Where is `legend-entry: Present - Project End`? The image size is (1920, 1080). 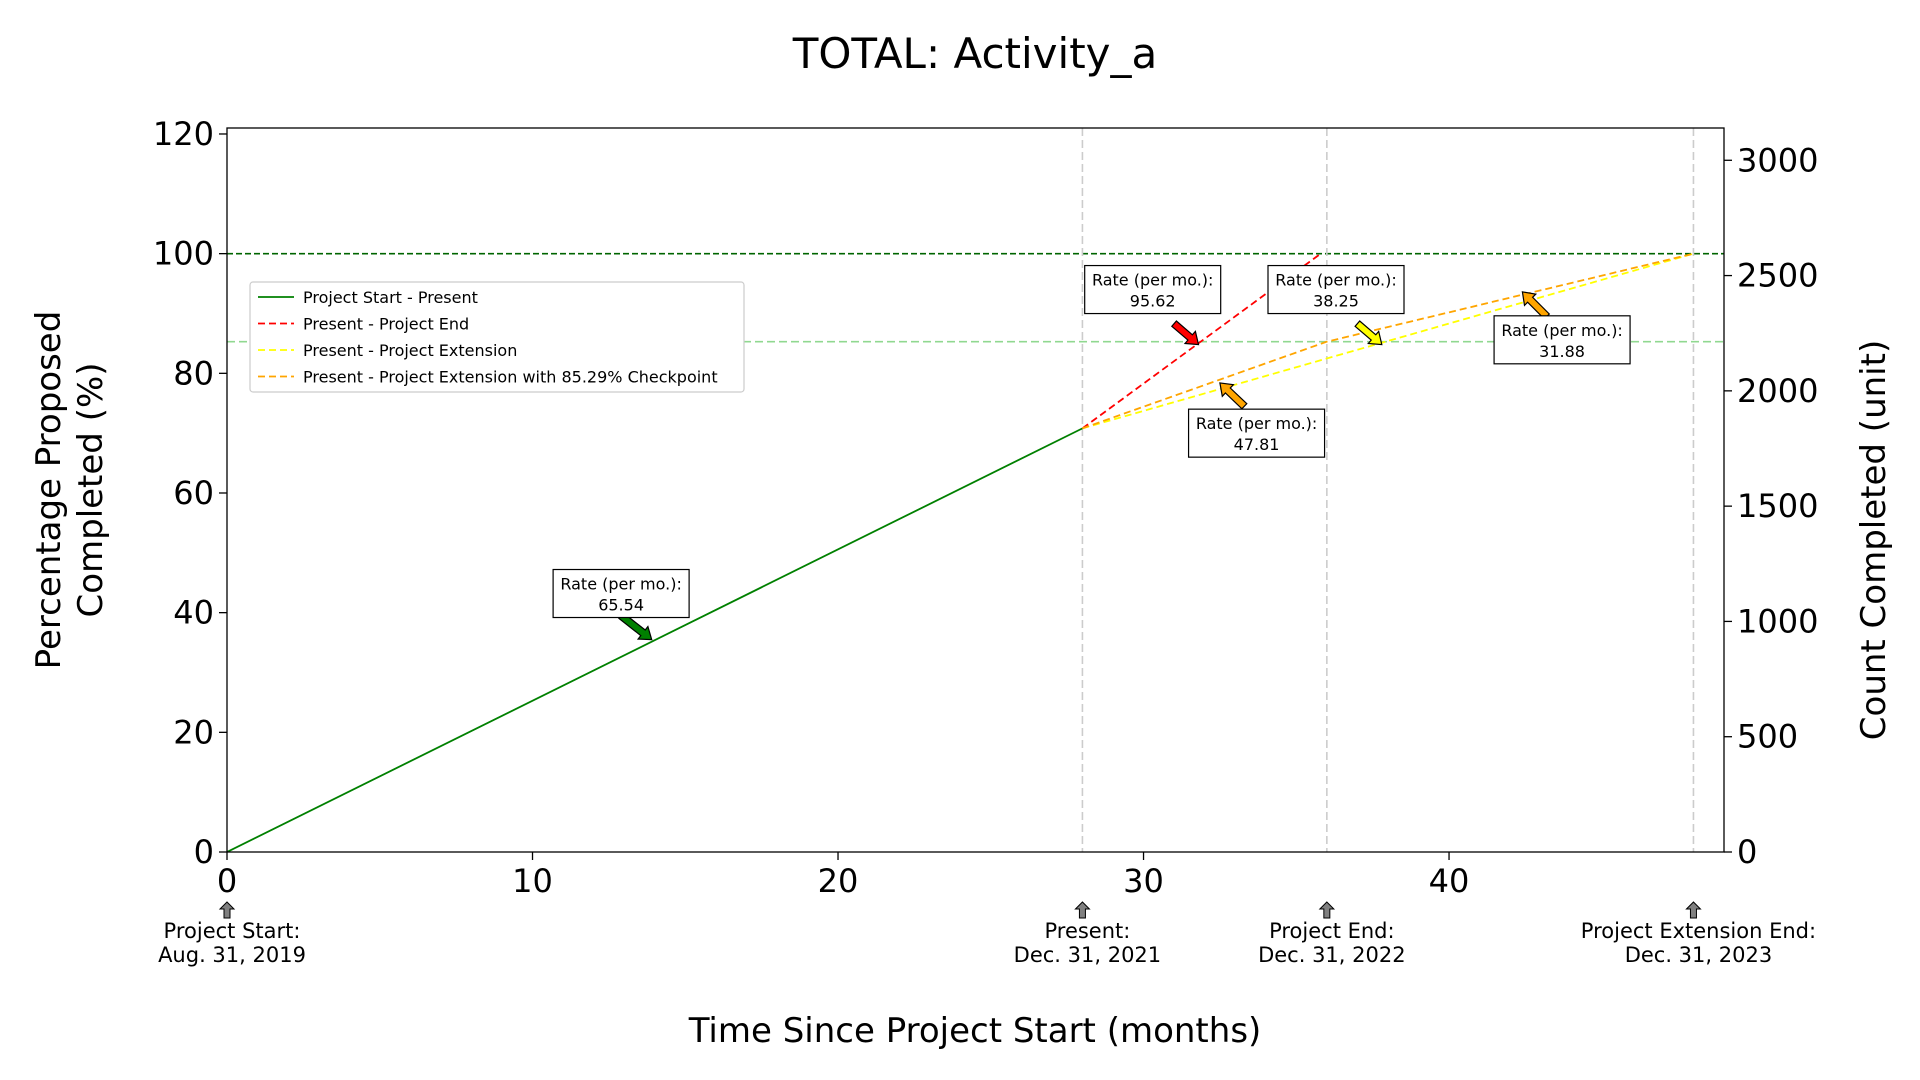
legend-entry: Present - Project End is located at coordinates (386, 324).